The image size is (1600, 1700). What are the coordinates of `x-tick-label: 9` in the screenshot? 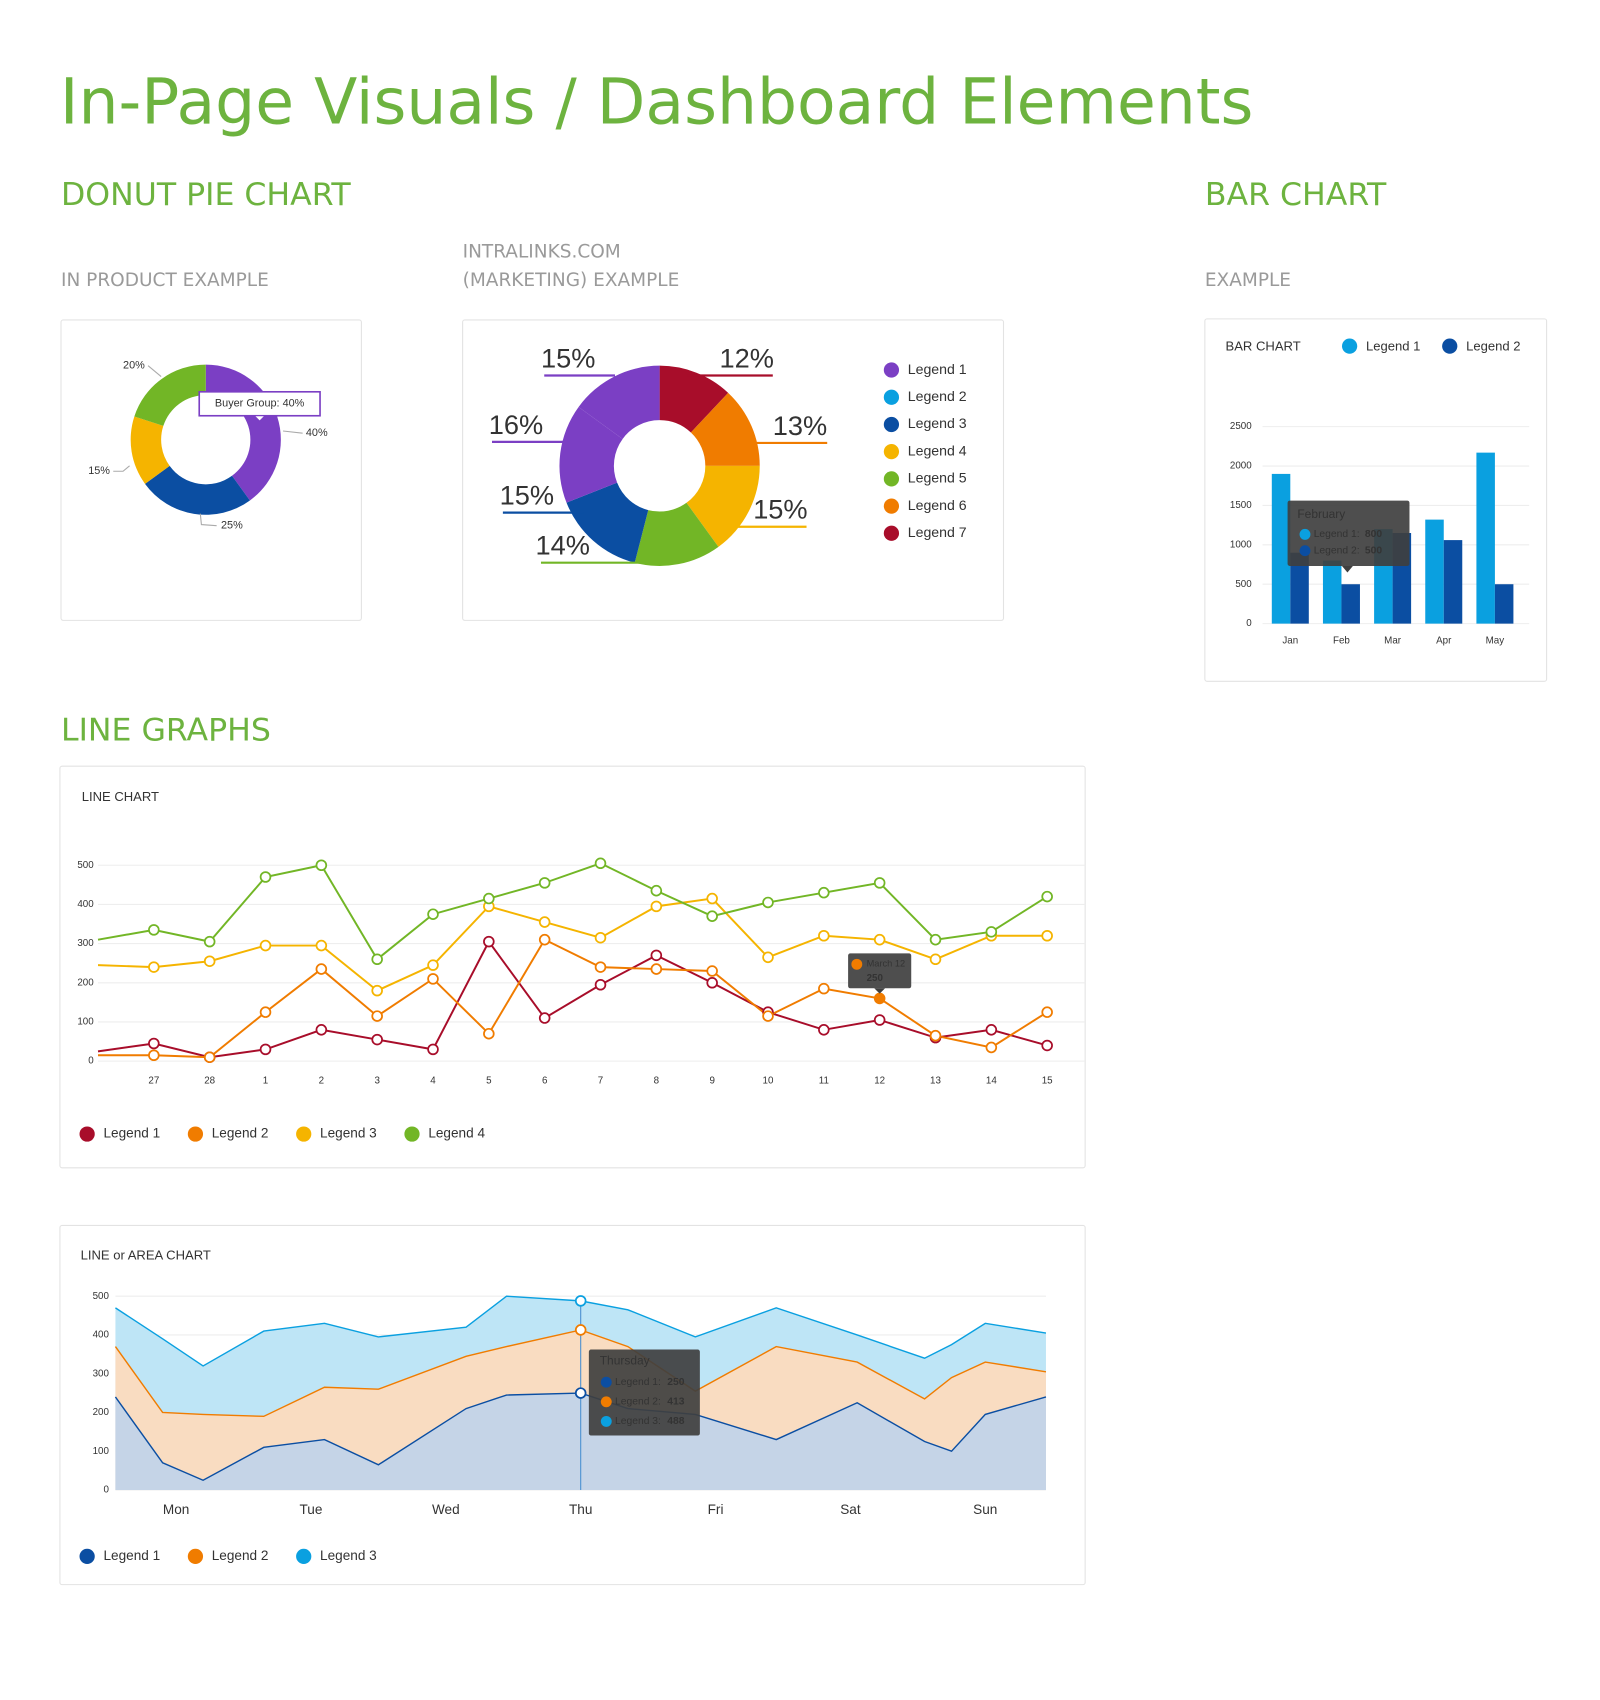 It's located at (711, 1080).